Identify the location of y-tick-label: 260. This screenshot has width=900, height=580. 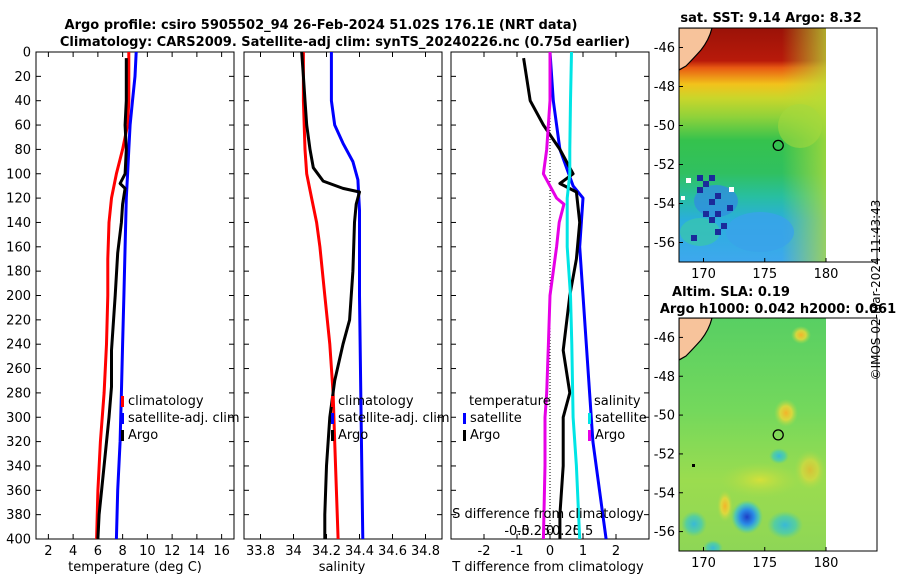
(18, 369).